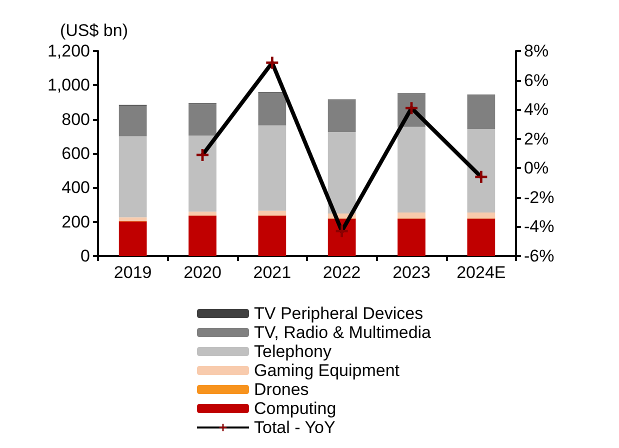  Describe the element at coordinates (133, 272) in the screenshot. I see `x-tick-label: 2019` at that location.